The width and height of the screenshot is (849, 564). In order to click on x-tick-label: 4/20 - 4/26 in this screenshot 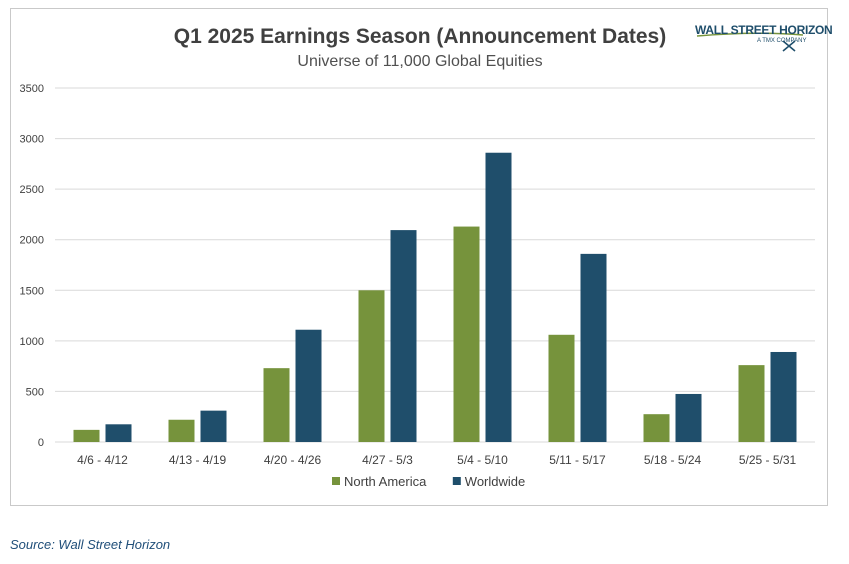, I will do `click(293, 460)`.